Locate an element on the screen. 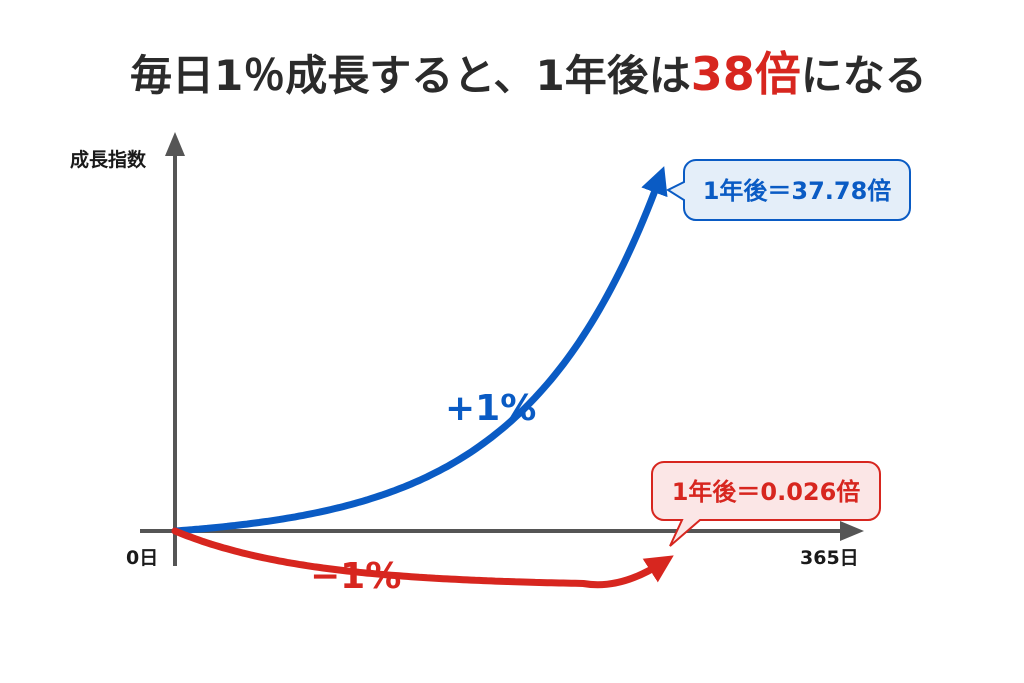  series-label-up: +1% is located at coordinates (490, 408).